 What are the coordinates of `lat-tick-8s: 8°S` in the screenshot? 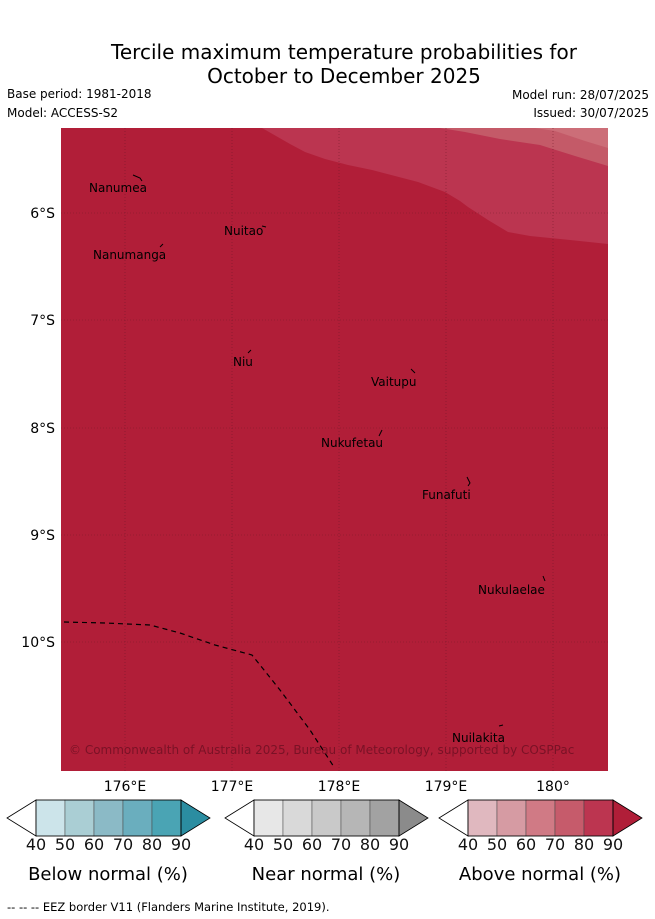 It's located at (42, 429).